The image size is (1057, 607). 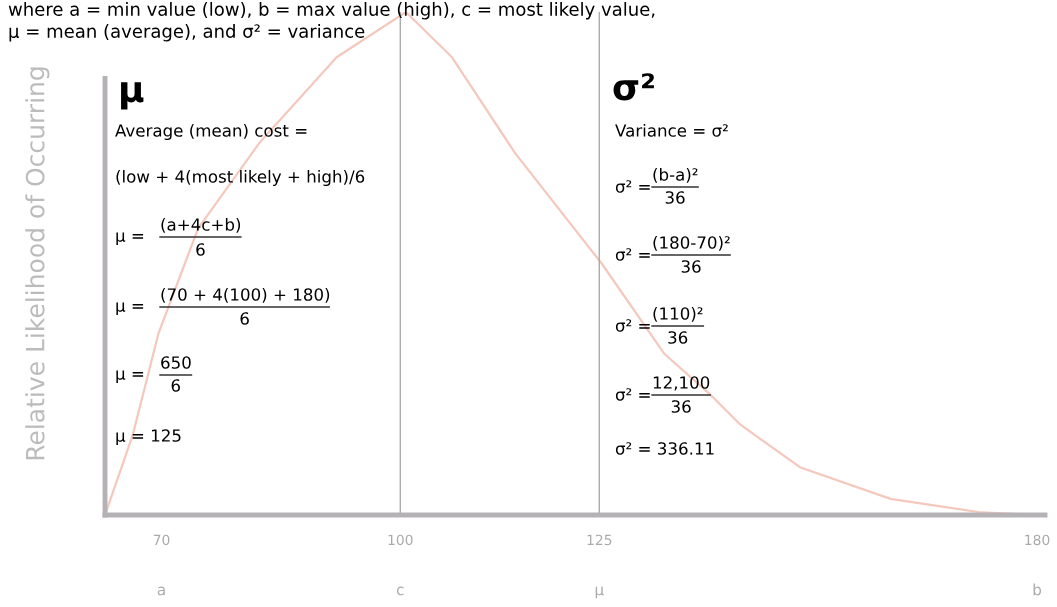 What do you see at coordinates (400, 540) in the screenshot?
I see `x-tick-label: 100` at bounding box center [400, 540].